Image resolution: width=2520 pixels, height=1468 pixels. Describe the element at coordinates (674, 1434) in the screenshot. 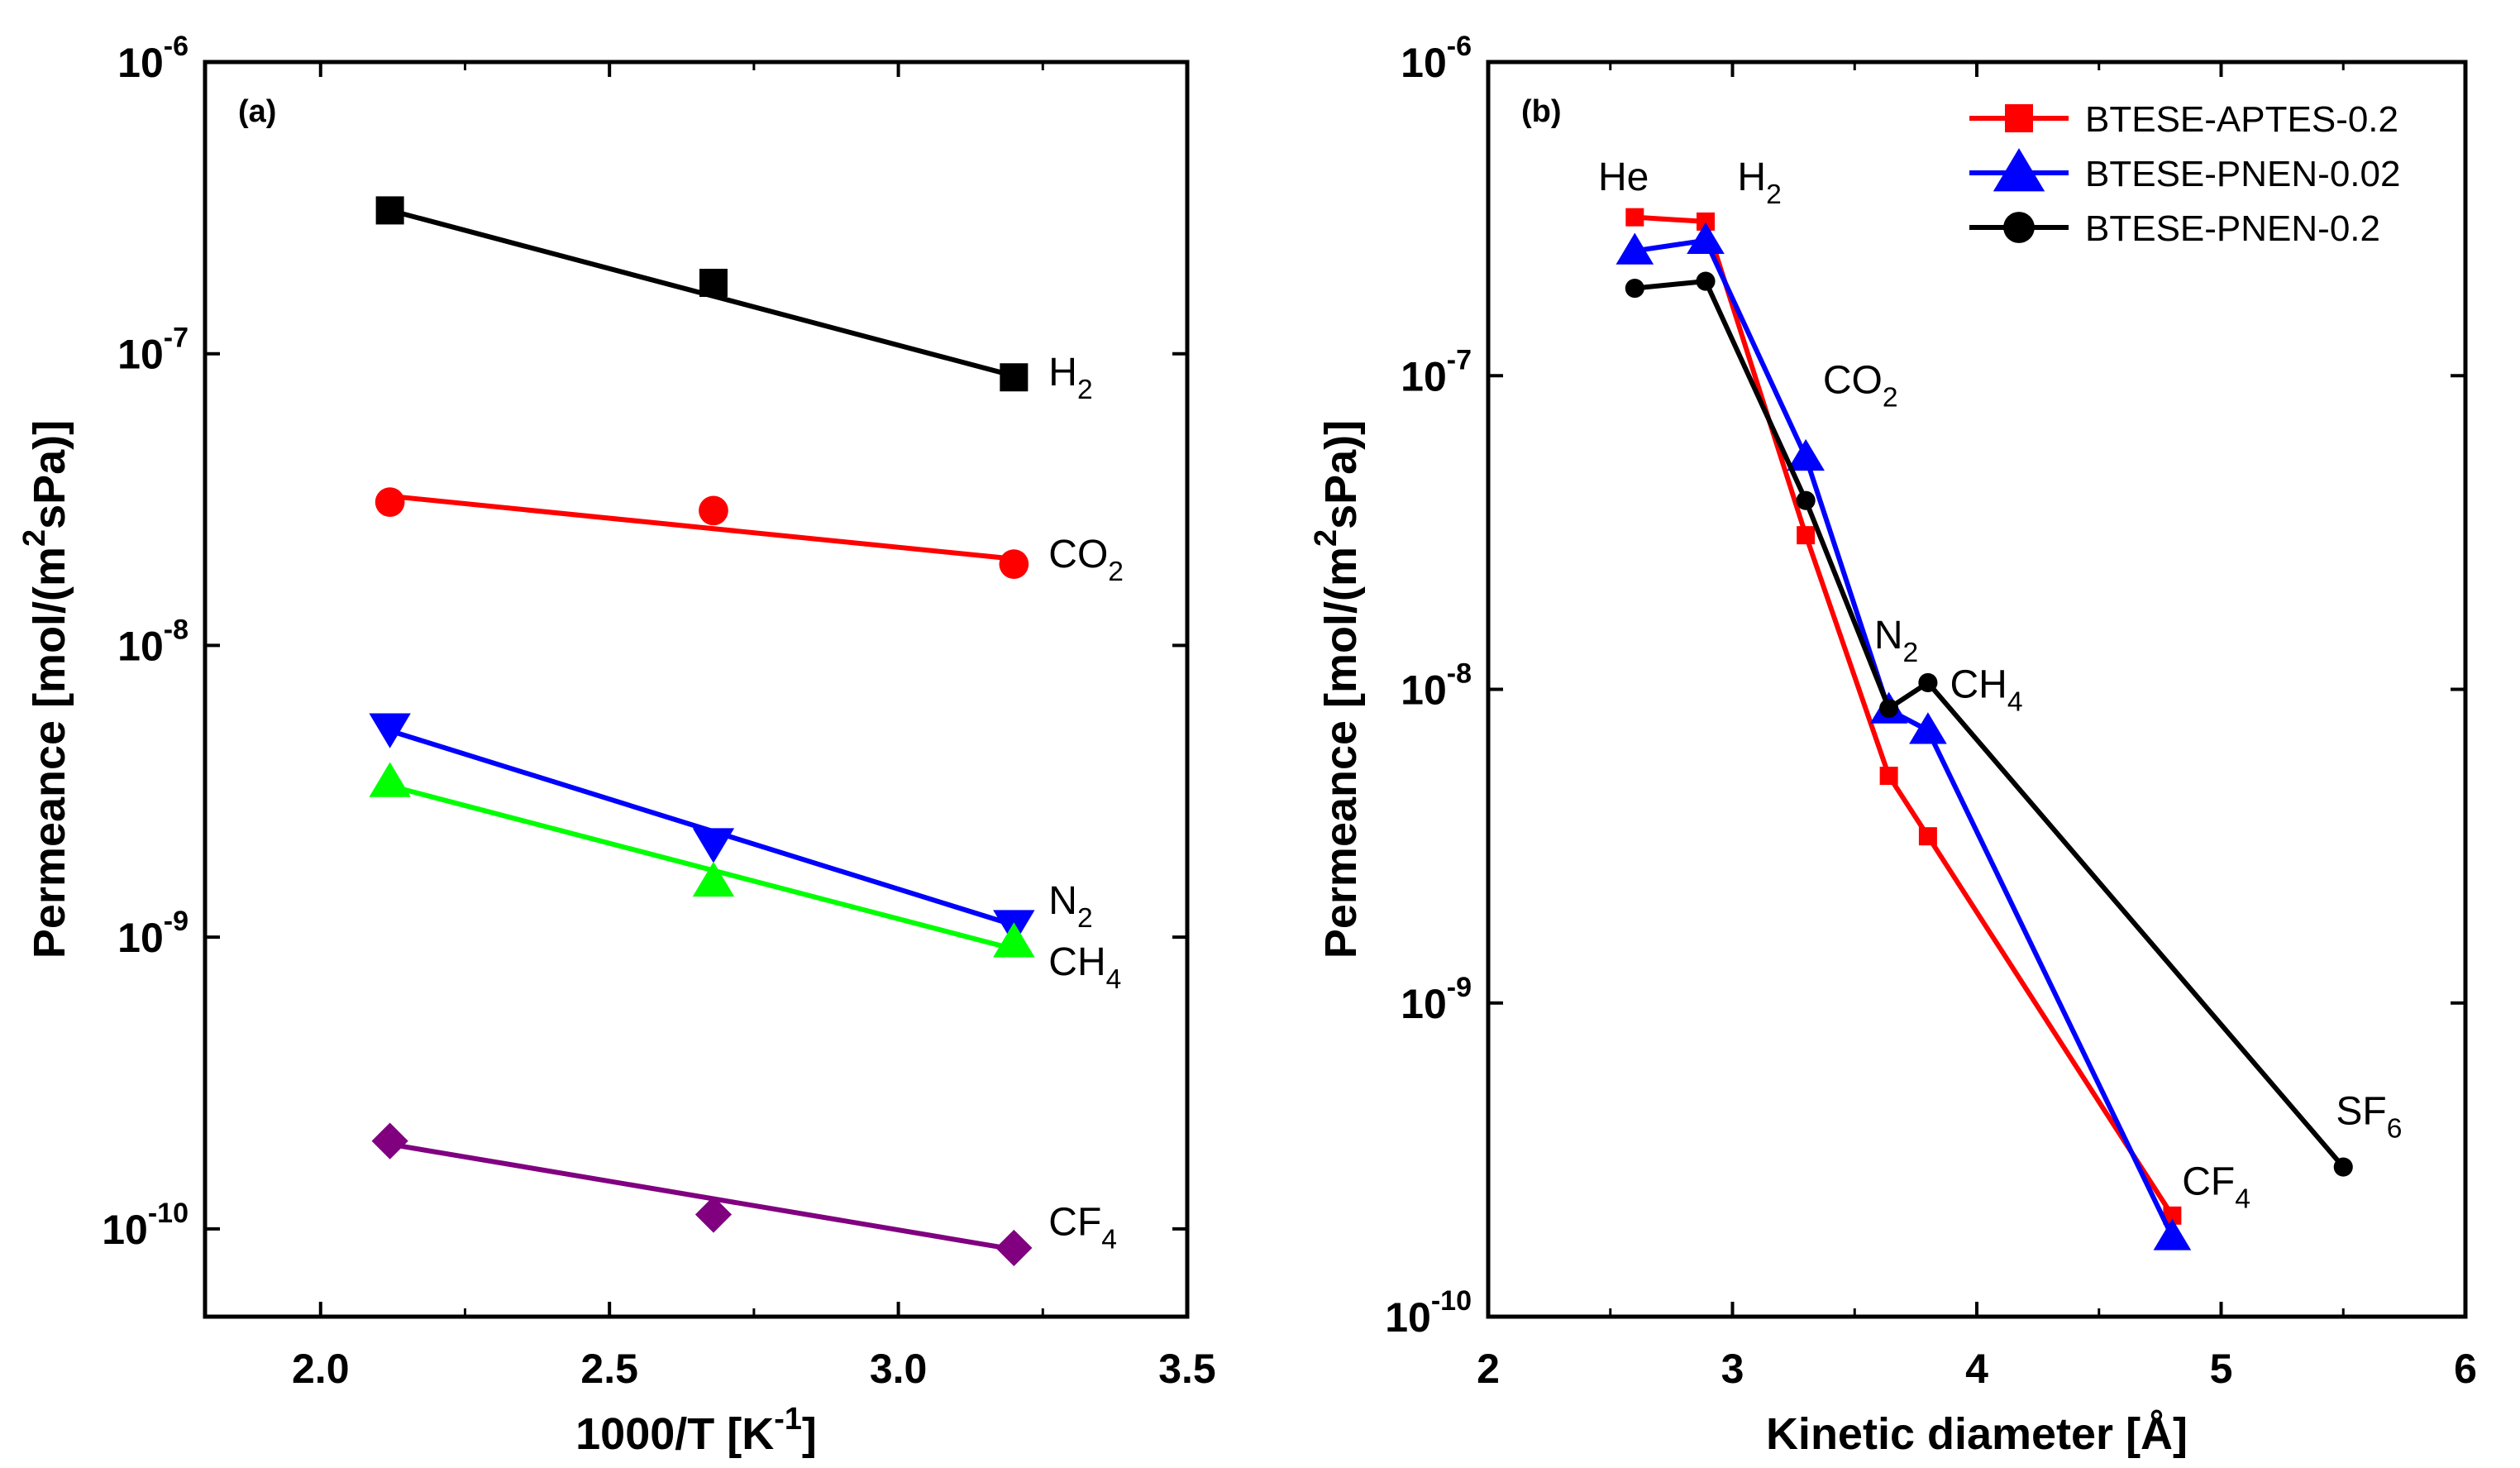

I see `x-axis-title-part: 1000/T [K` at that location.